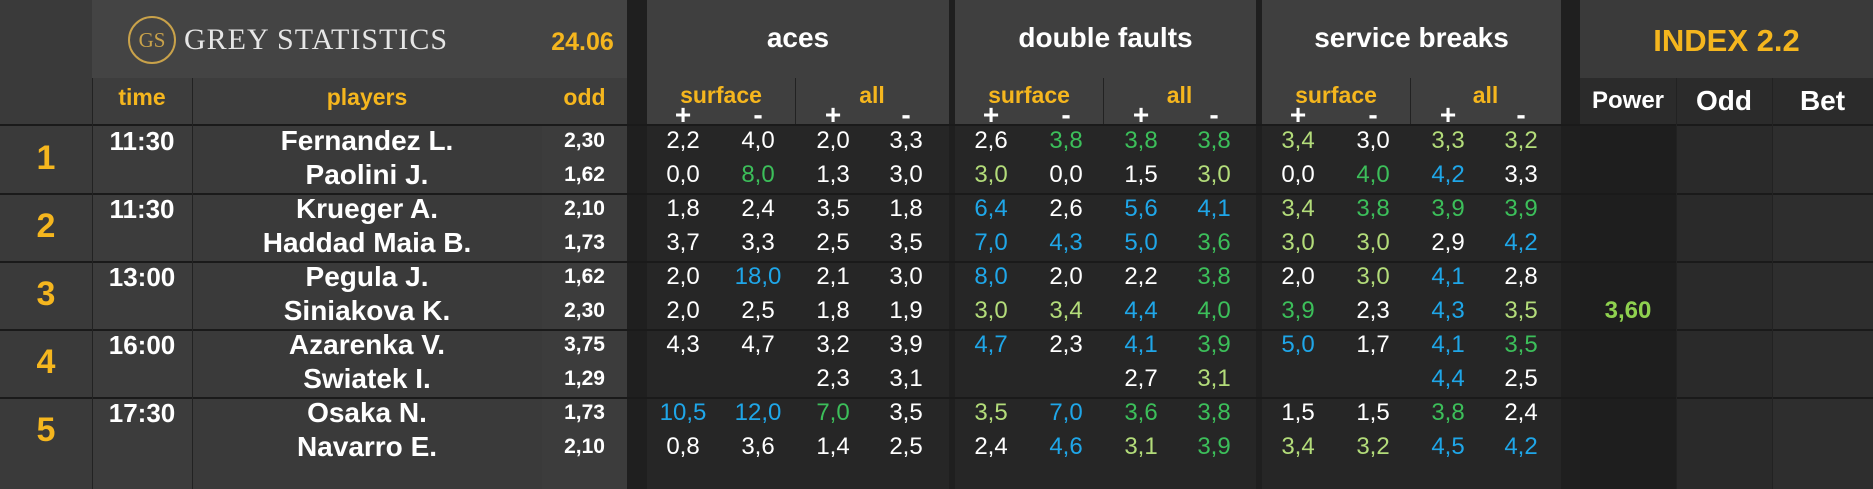  Describe the element at coordinates (1724, 100) in the screenshot. I see `column-header-odd: Odd` at that location.